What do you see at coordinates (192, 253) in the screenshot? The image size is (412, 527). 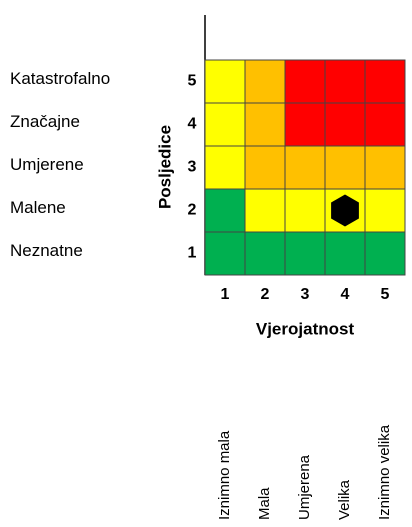 I see `row-number: 1` at bounding box center [192, 253].